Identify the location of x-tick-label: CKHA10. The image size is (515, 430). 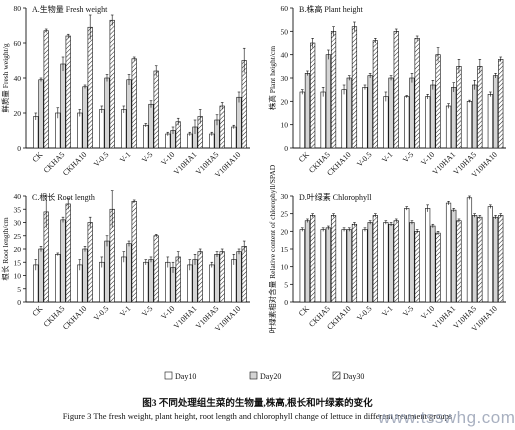
(75, 318).